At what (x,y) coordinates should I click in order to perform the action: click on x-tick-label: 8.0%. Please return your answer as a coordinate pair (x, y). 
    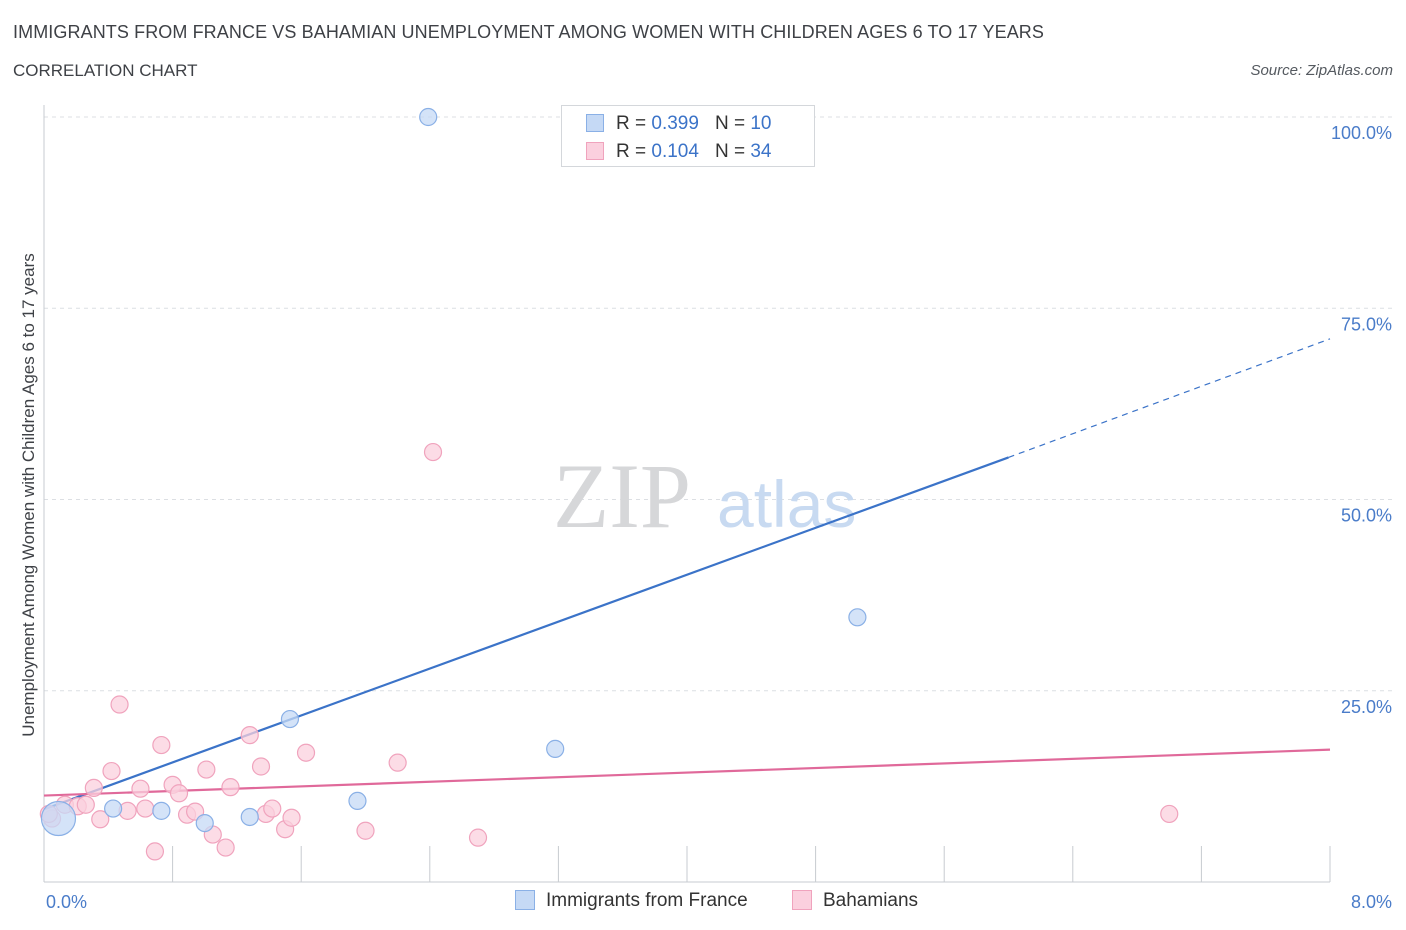
    Looking at the image, I should click on (1371, 902).